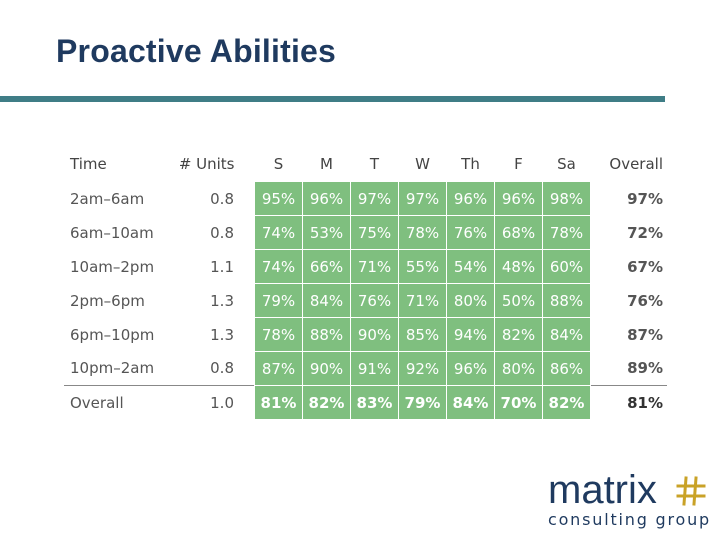 This screenshot has height=540, width=720. I want to click on cell-day-percent: 95%, so click(278, 198).